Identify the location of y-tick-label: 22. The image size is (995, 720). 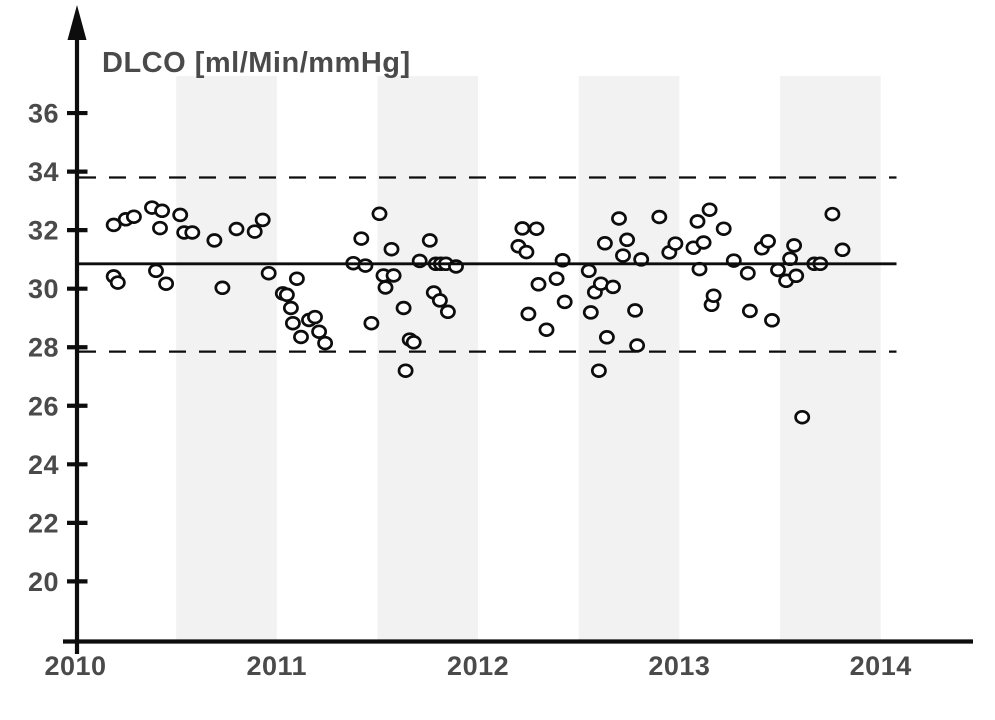
(43, 523).